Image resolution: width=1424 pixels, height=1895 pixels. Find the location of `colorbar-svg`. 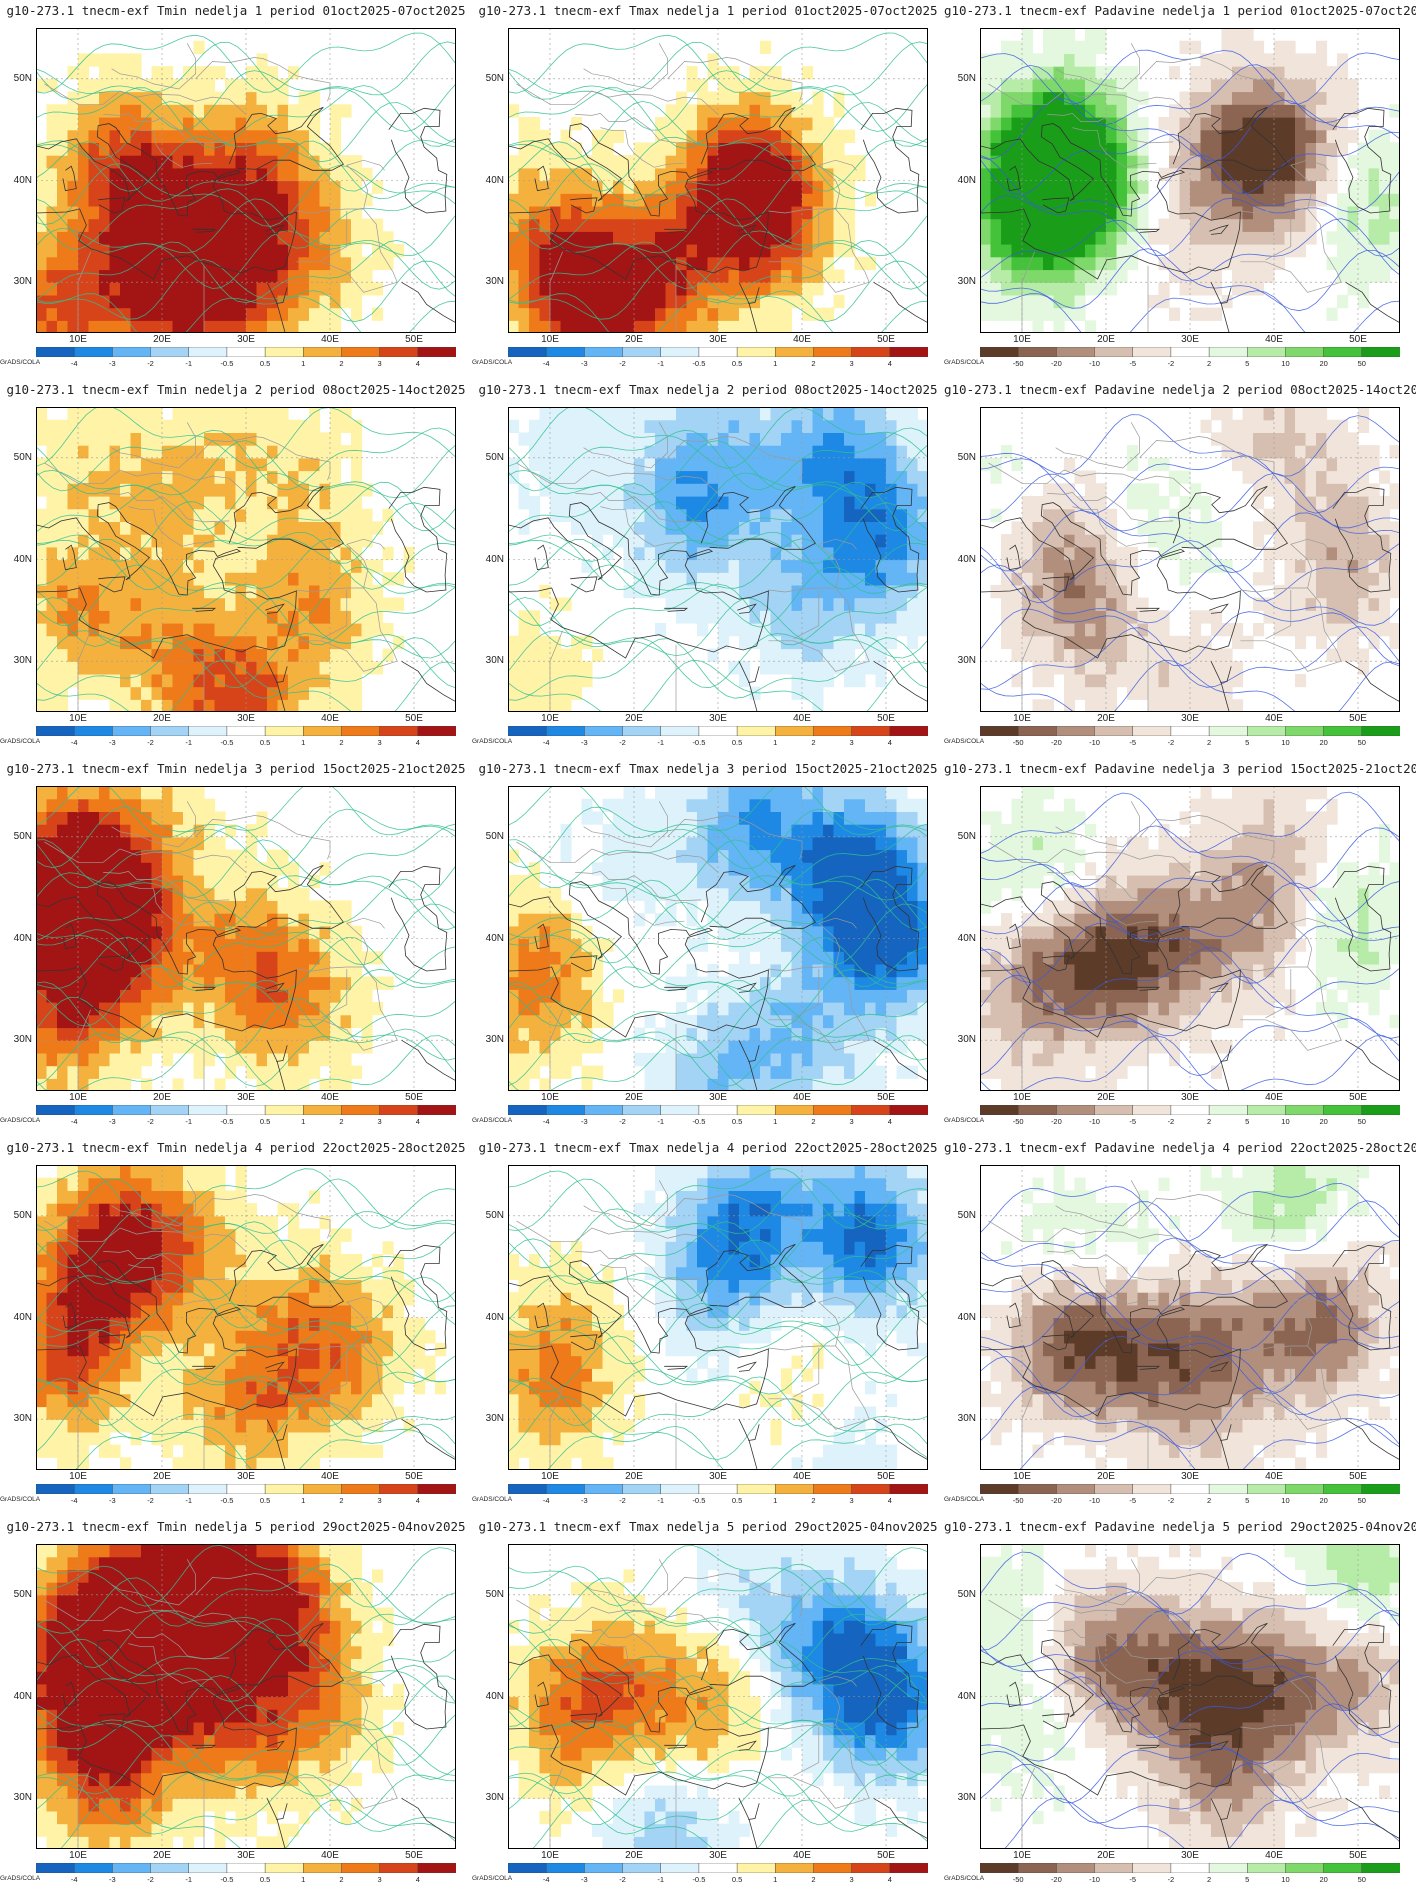

colorbar-svg is located at coordinates (718, 1489).